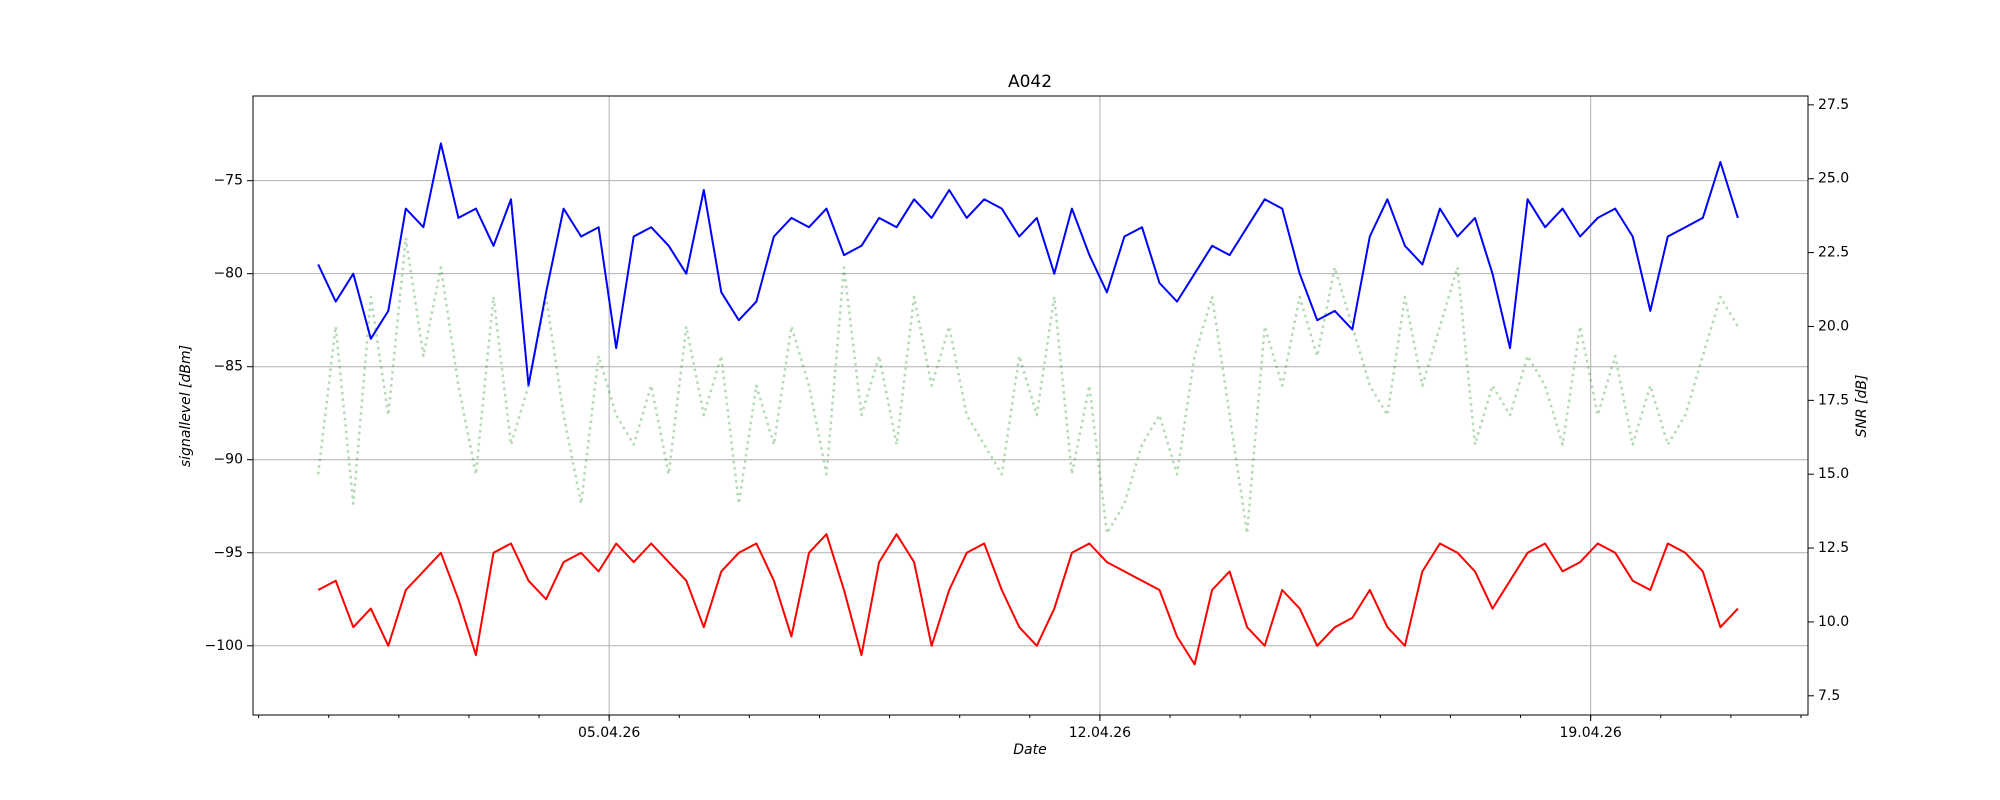  Describe the element at coordinates (228, 553) in the screenshot. I see `y-tick-label: −95` at that location.